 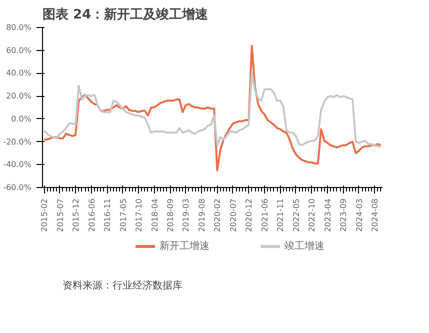 What do you see at coordinates (201, 215) in the screenshot?
I see `x-tick-label: 2019-08` at bounding box center [201, 215].